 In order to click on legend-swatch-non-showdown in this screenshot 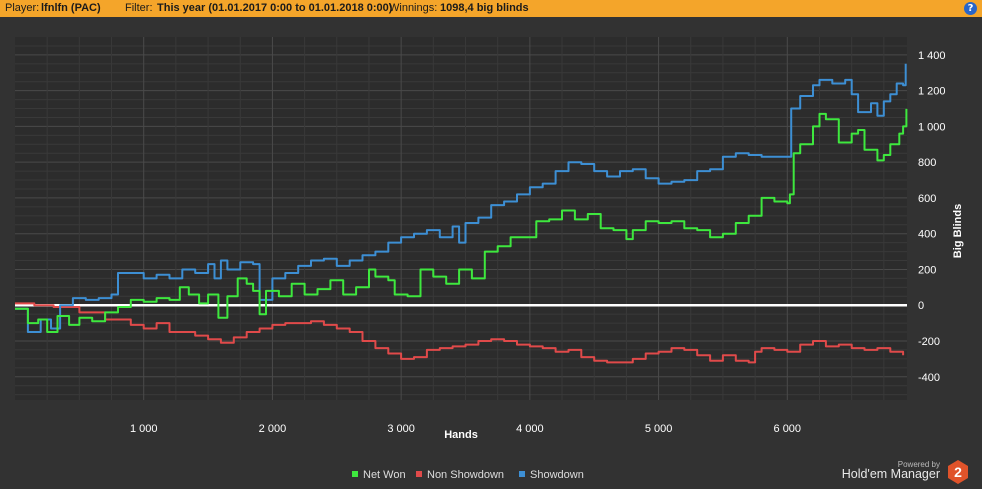, I will do `click(419, 474)`.